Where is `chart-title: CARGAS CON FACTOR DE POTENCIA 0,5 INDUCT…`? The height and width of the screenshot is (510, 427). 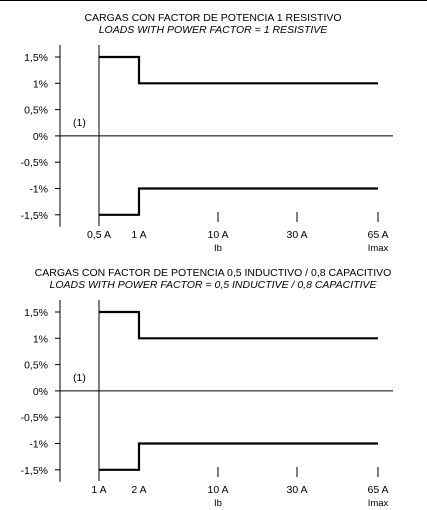
chart-title: CARGAS CON FACTOR DE POTENCIA 0,5 INDUCT… is located at coordinates (213, 273).